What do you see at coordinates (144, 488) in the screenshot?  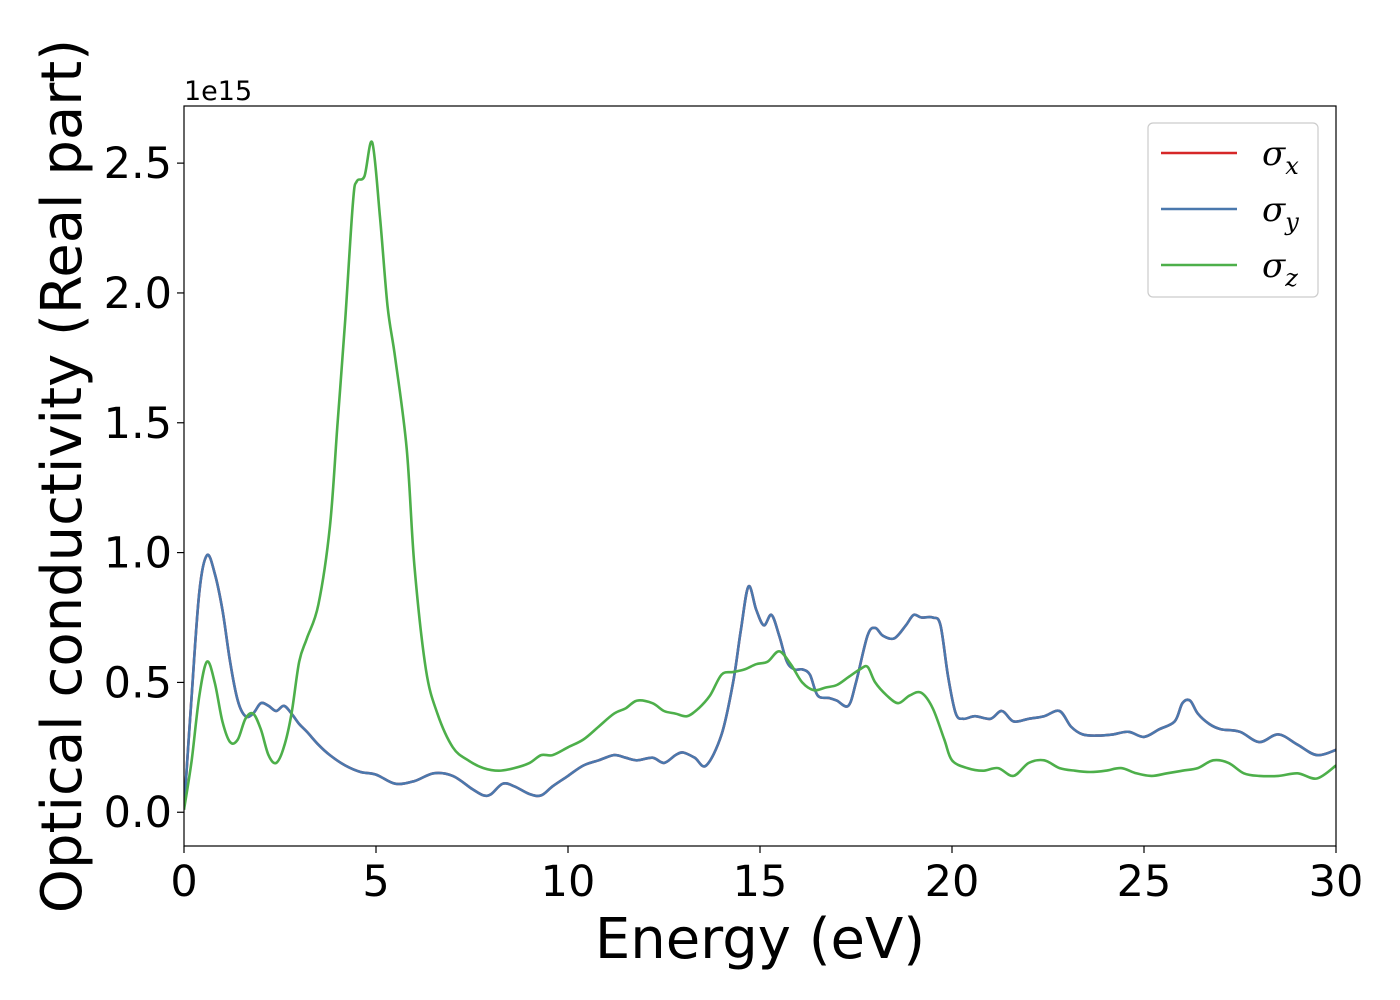 I see `y-axis-ticks: 0.0 0.5 1.0 1.5 2.0 2.5` at bounding box center [144, 488].